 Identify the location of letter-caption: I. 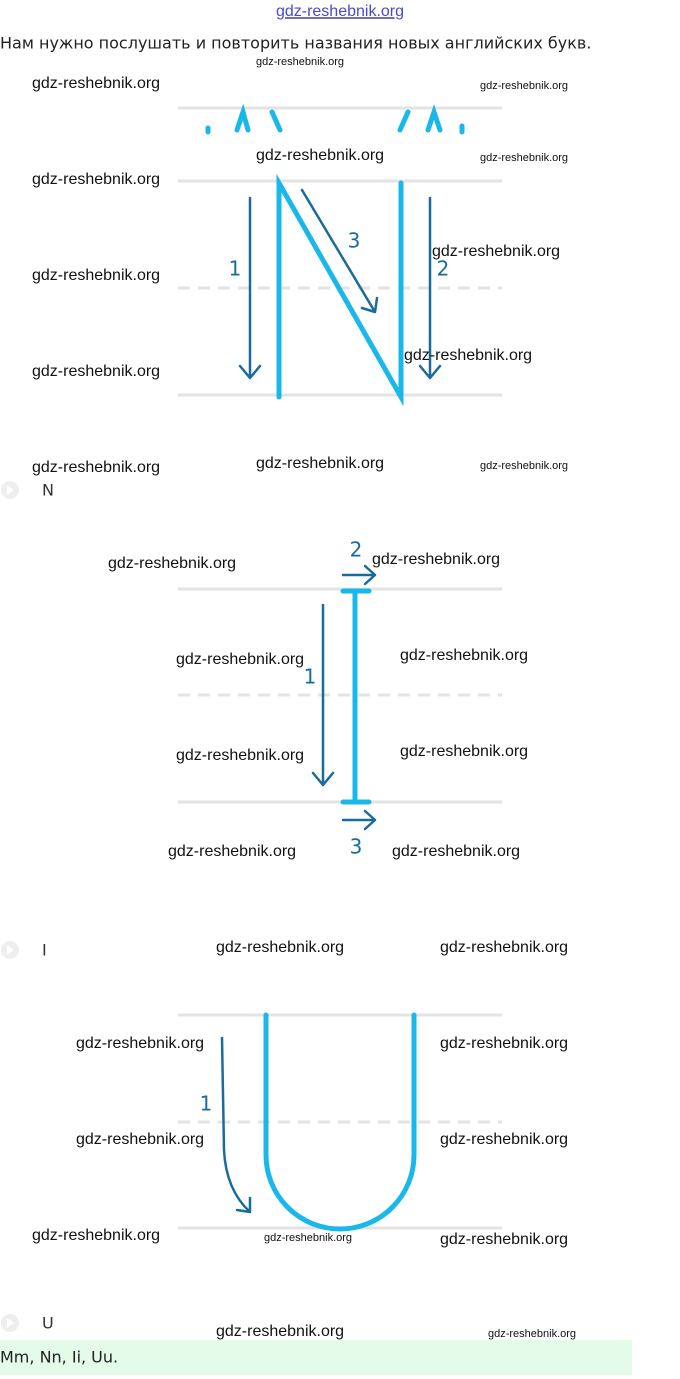
(44, 950).